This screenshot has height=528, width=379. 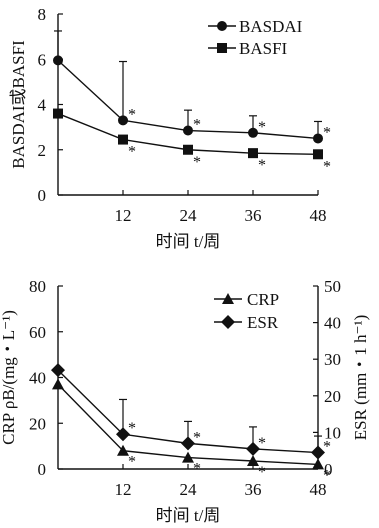 I want to click on legend-label: ESR, so click(x=263, y=322).